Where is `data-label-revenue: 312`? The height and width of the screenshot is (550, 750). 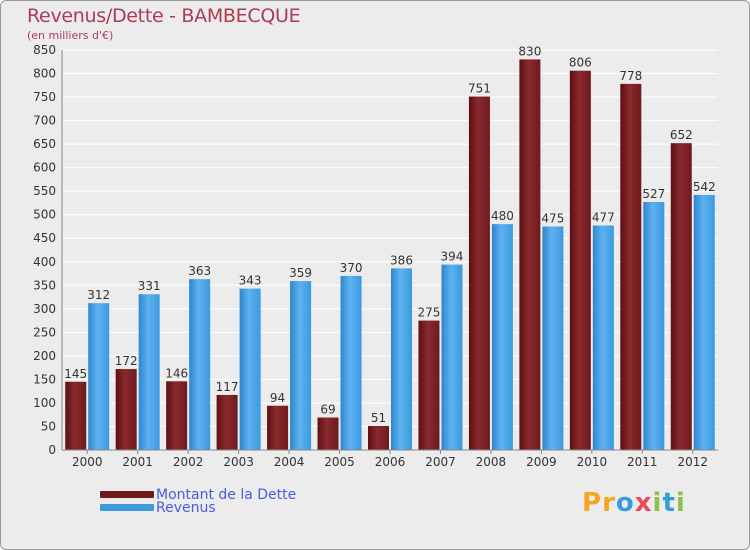
data-label-revenue: 312 is located at coordinates (98, 295).